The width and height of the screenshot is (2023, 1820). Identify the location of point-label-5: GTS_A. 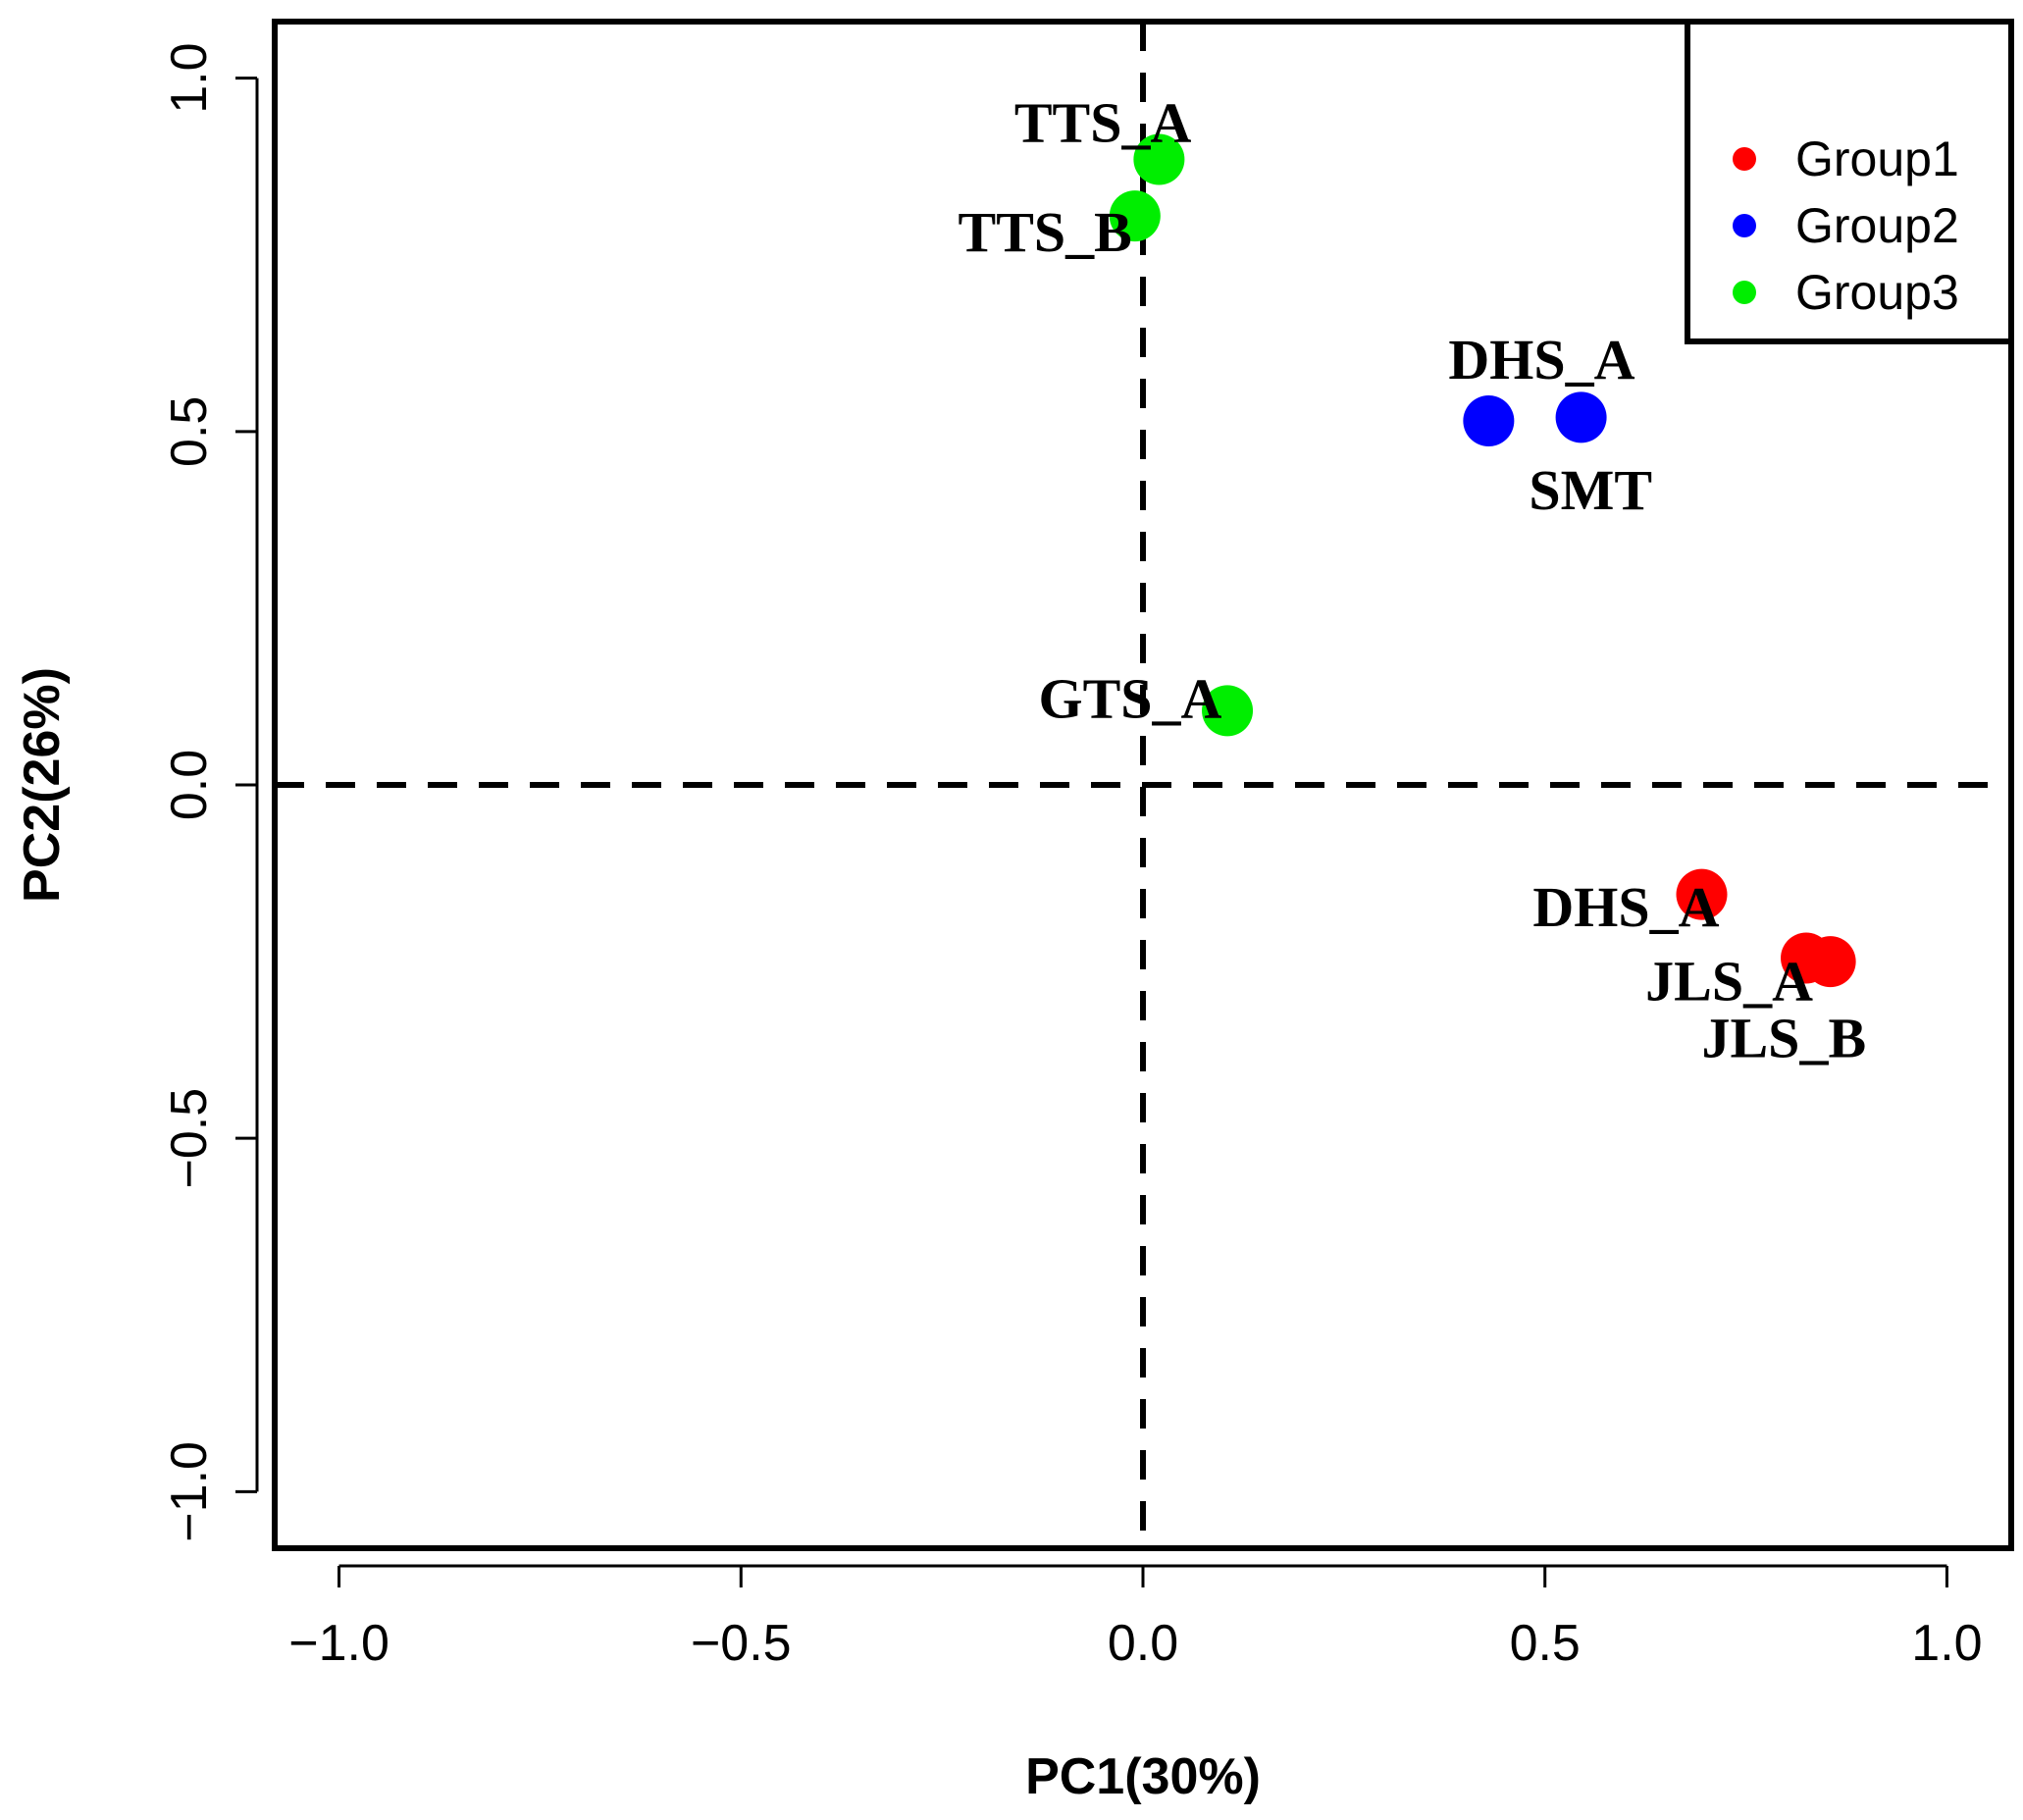
(1129, 699).